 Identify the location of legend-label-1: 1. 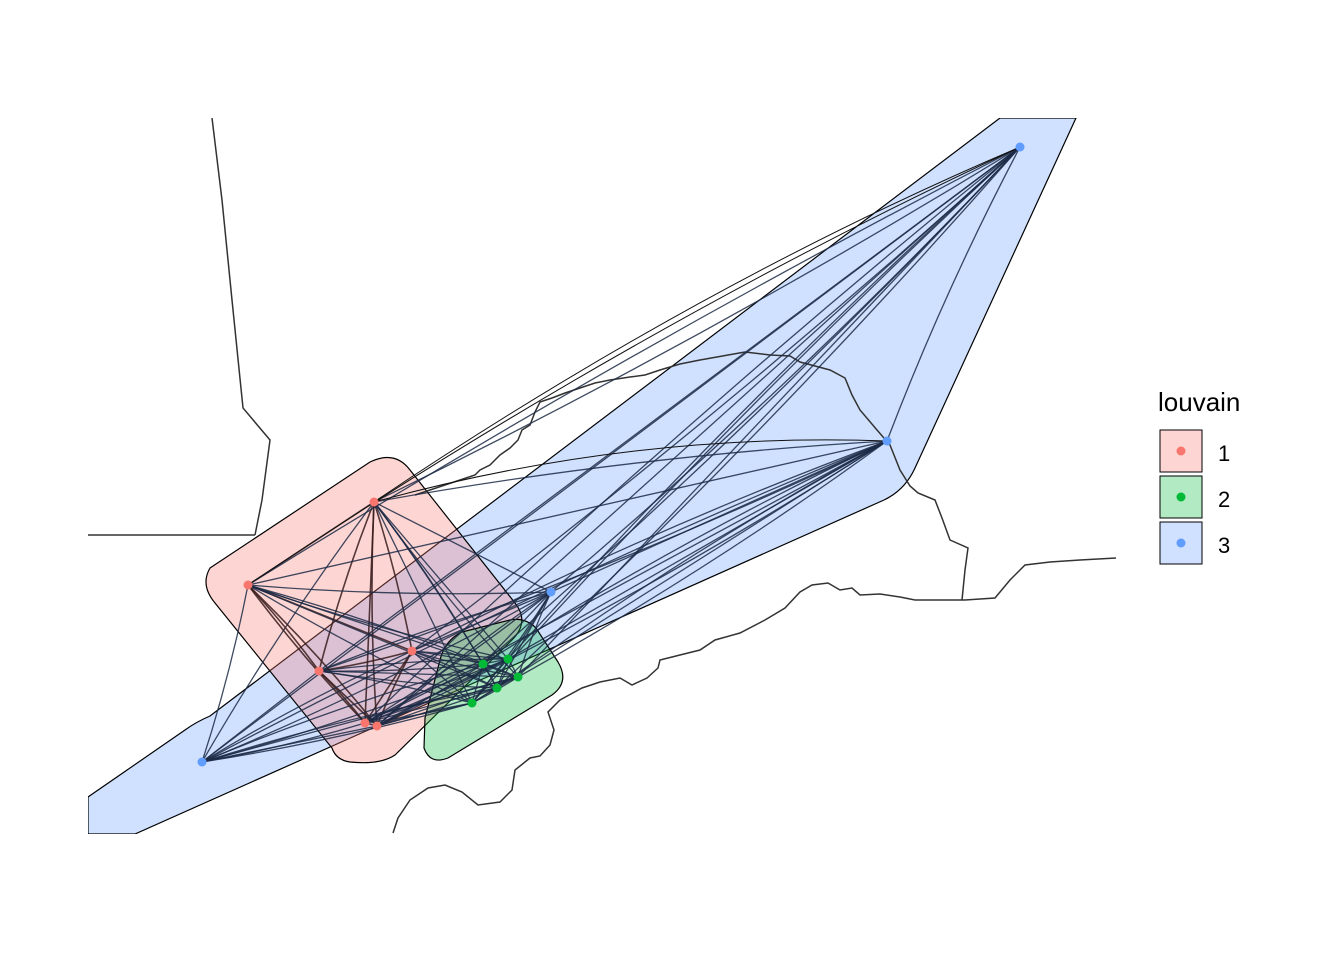
(1224, 453).